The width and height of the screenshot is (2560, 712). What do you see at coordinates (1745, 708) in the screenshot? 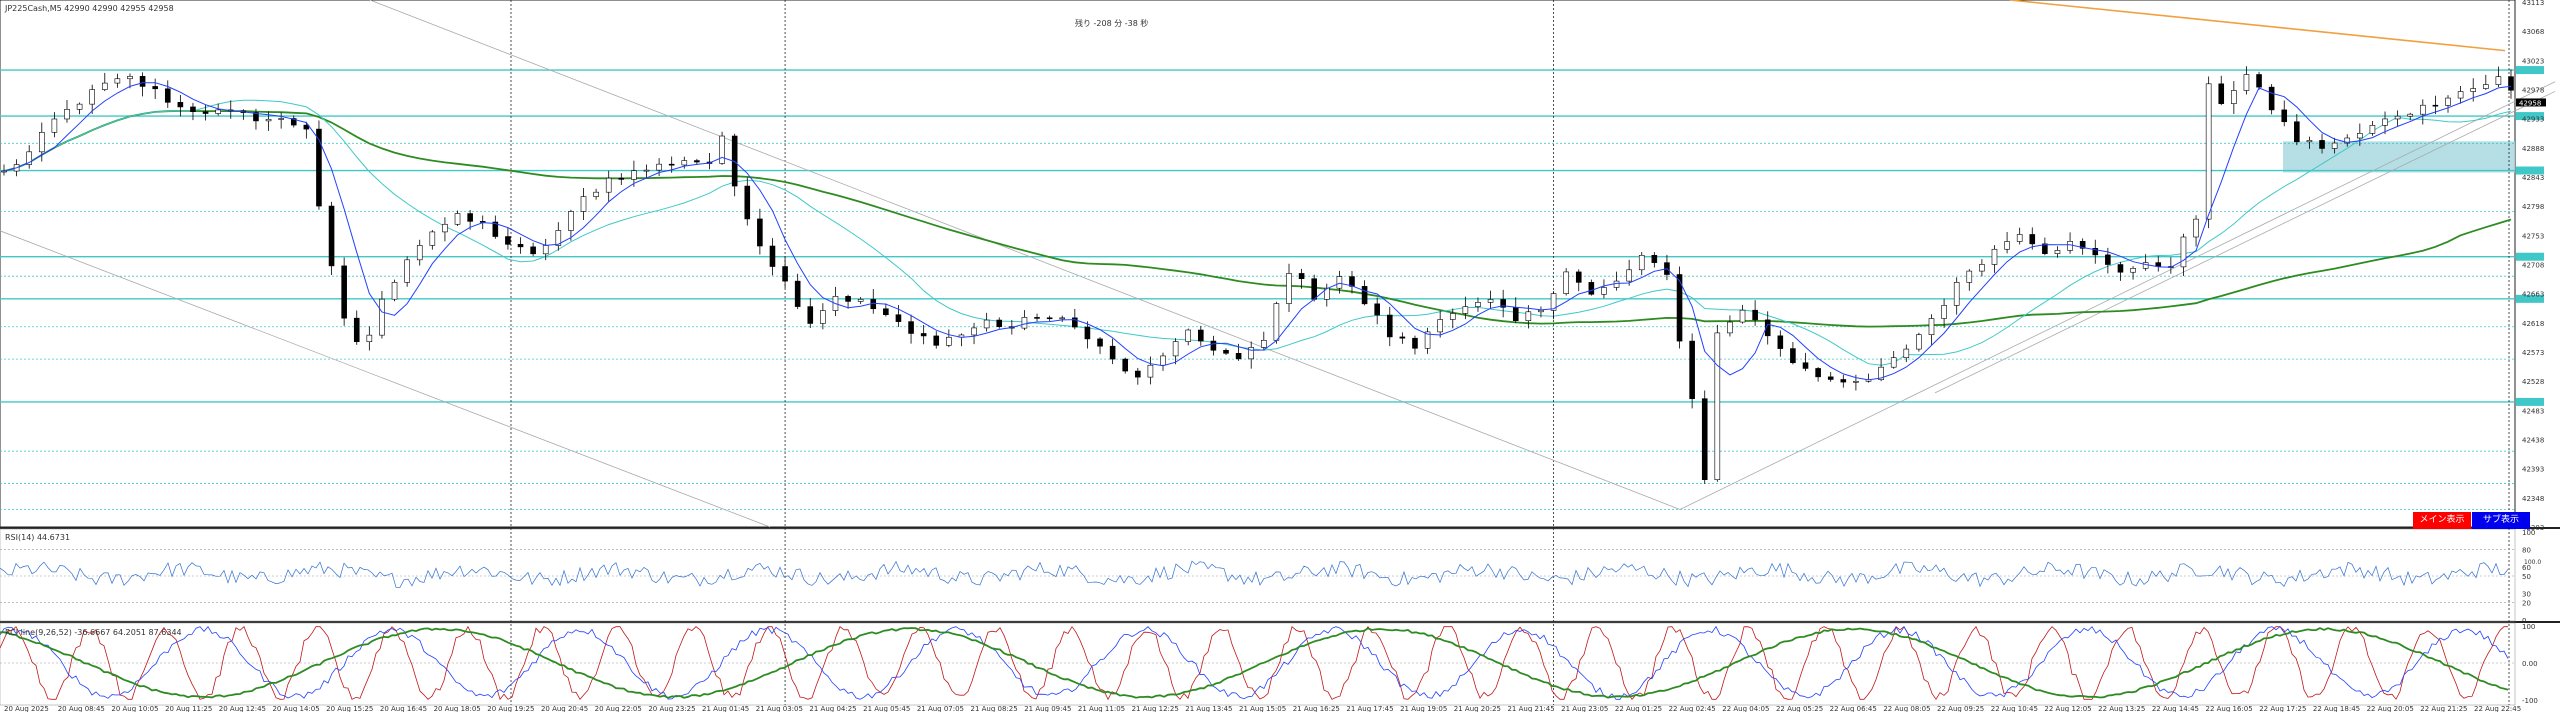
I see `x-tick-label: 22 Aug 04:05` at bounding box center [1745, 708].